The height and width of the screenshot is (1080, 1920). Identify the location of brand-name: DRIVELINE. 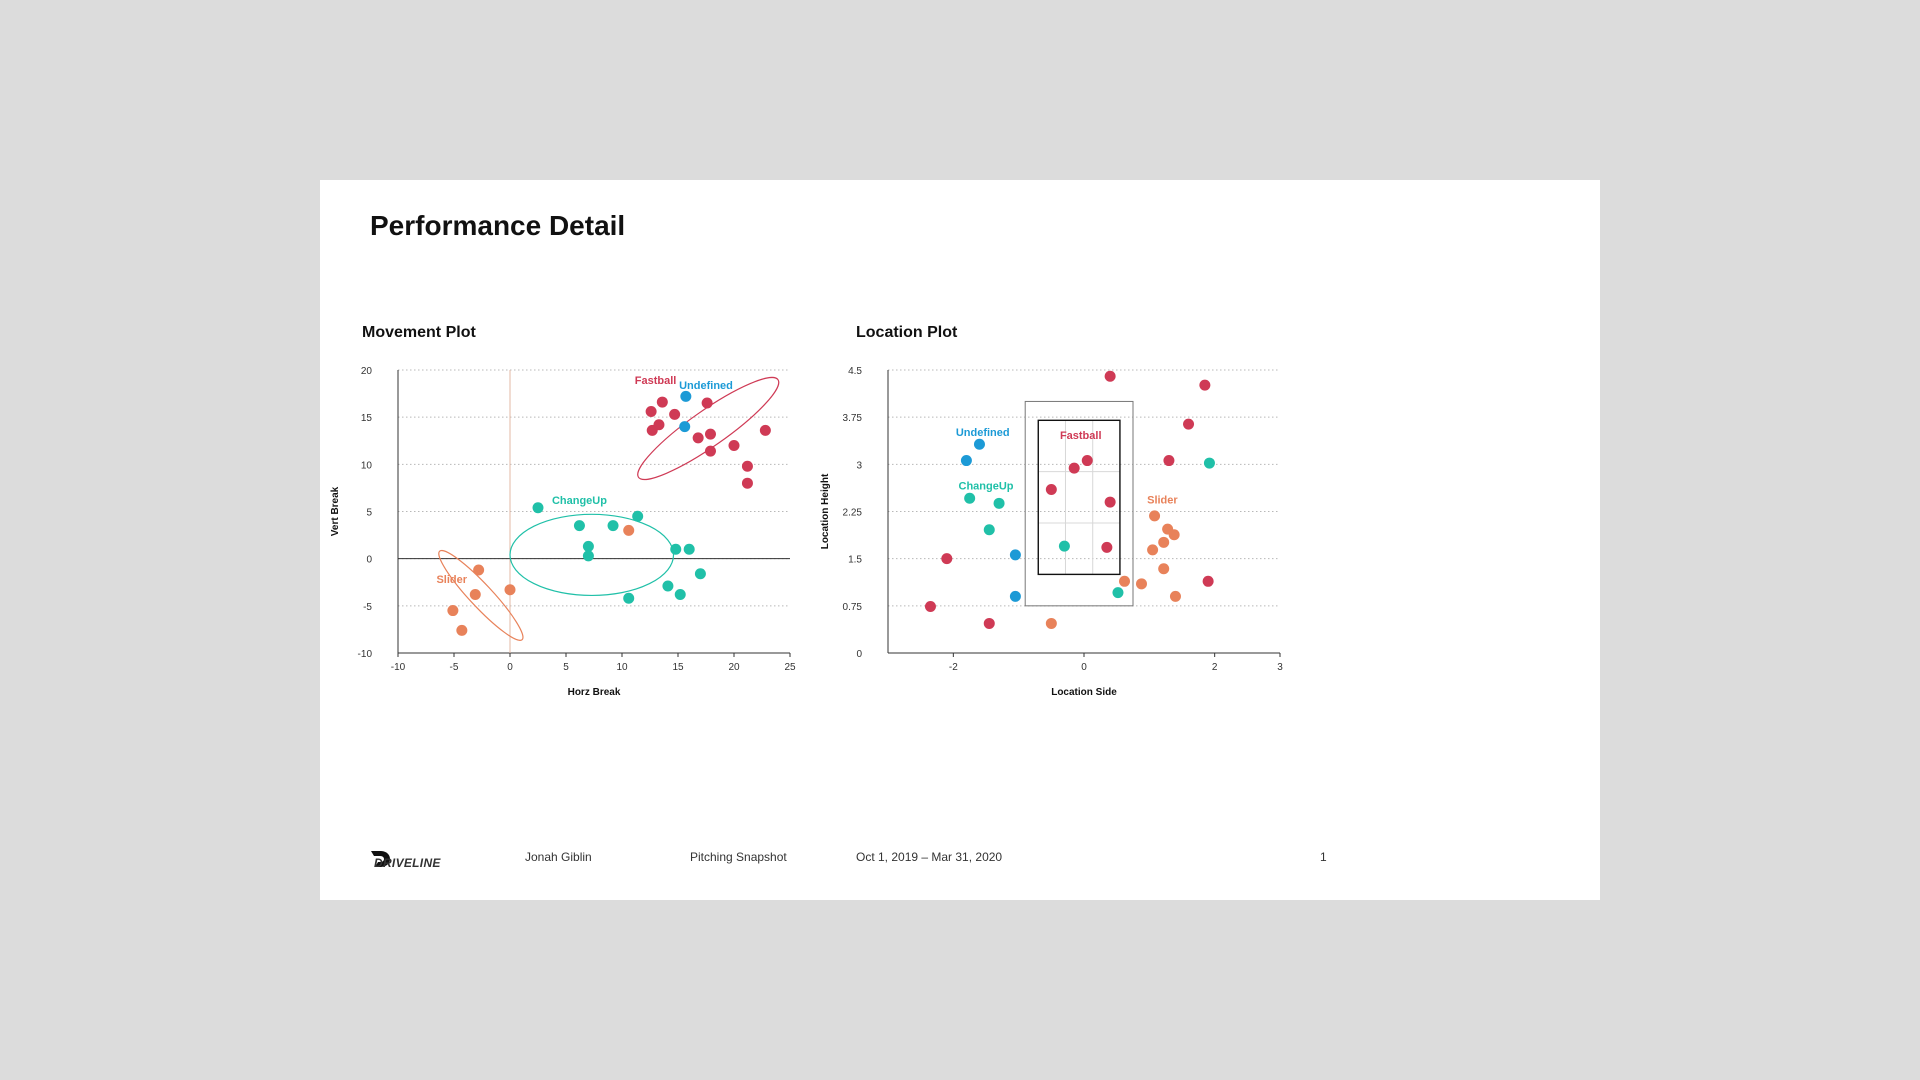
(407, 863).